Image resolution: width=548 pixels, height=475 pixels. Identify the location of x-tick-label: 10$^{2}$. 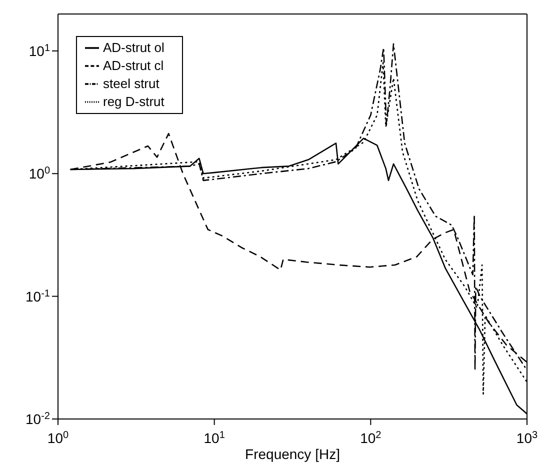
(371, 438).